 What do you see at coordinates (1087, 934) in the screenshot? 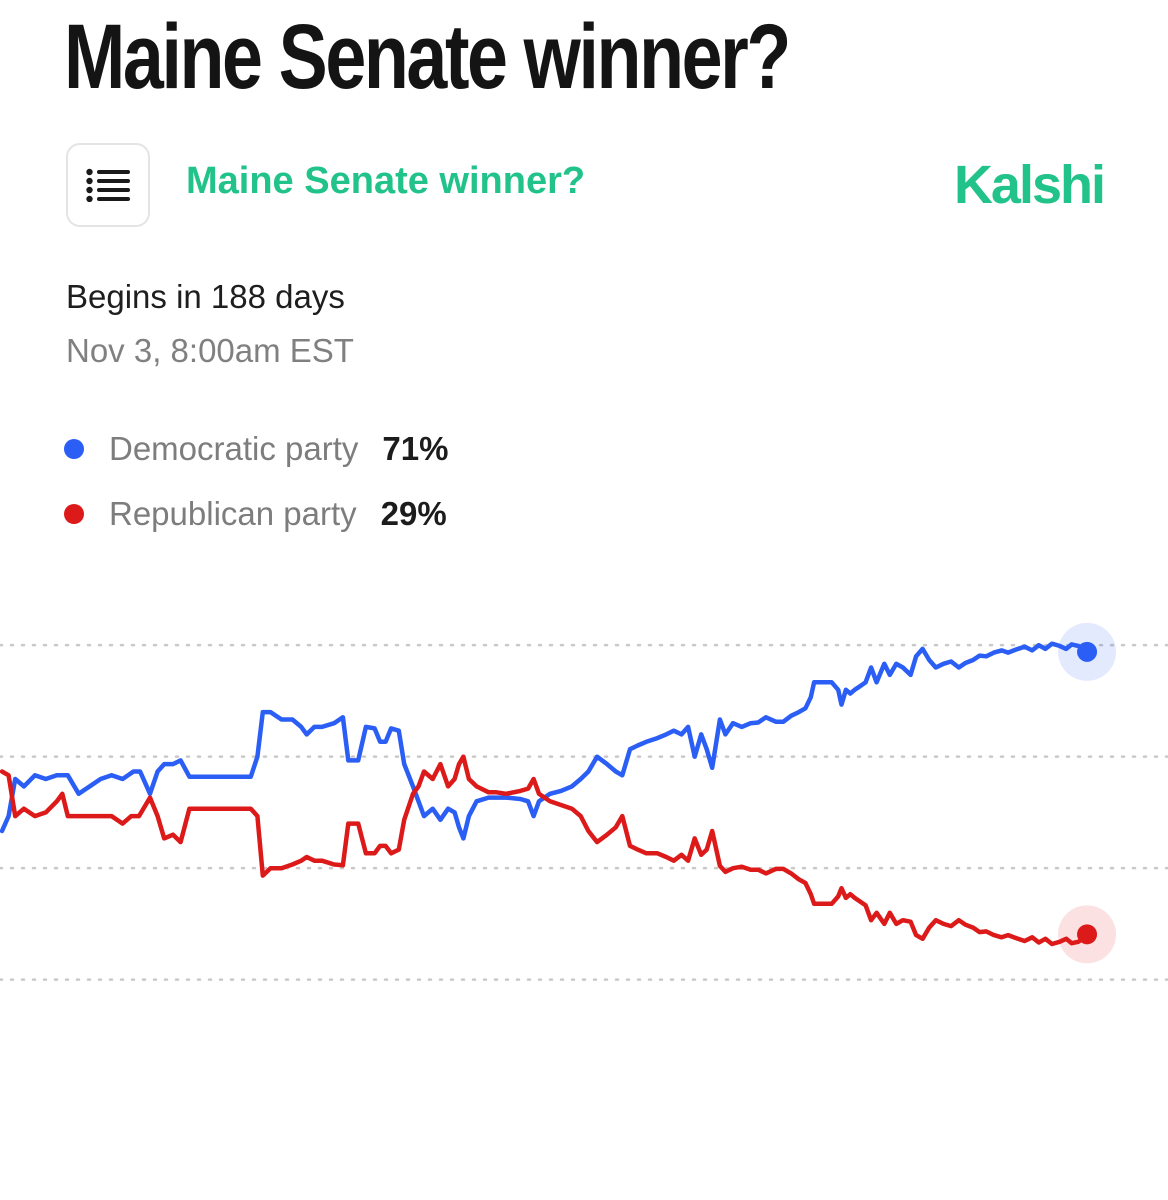
I see `endpoint-dot-republican` at bounding box center [1087, 934].